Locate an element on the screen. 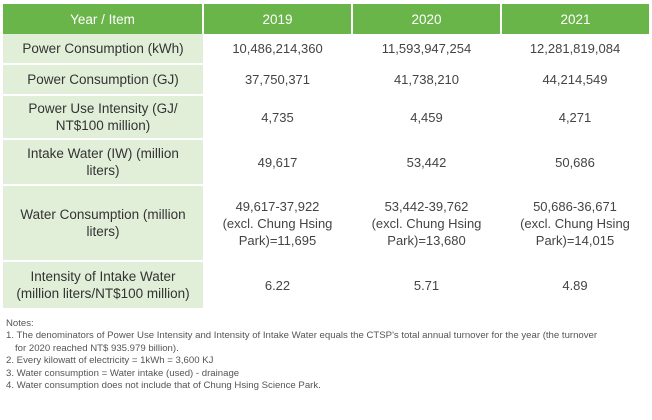 Image resolution: width=652 pixels, height=420 pixels. cell-2020: 5.71 is located at coordinates (426, 285).